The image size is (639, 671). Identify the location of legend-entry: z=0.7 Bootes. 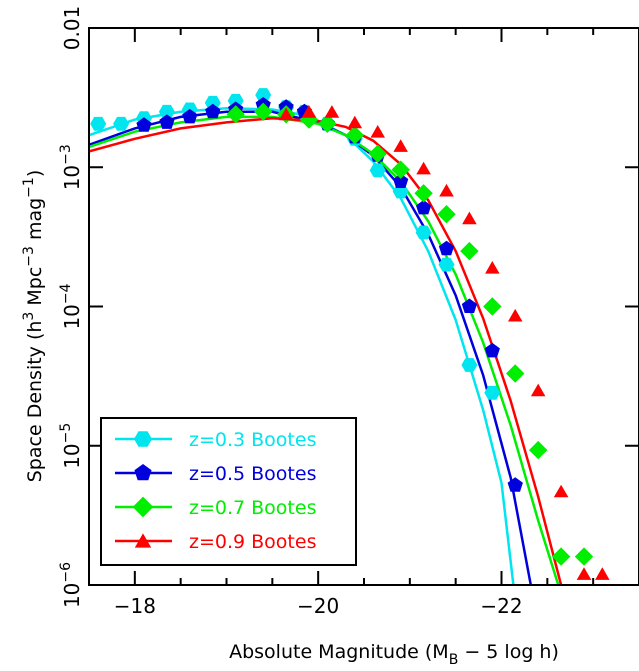
(215, 507).